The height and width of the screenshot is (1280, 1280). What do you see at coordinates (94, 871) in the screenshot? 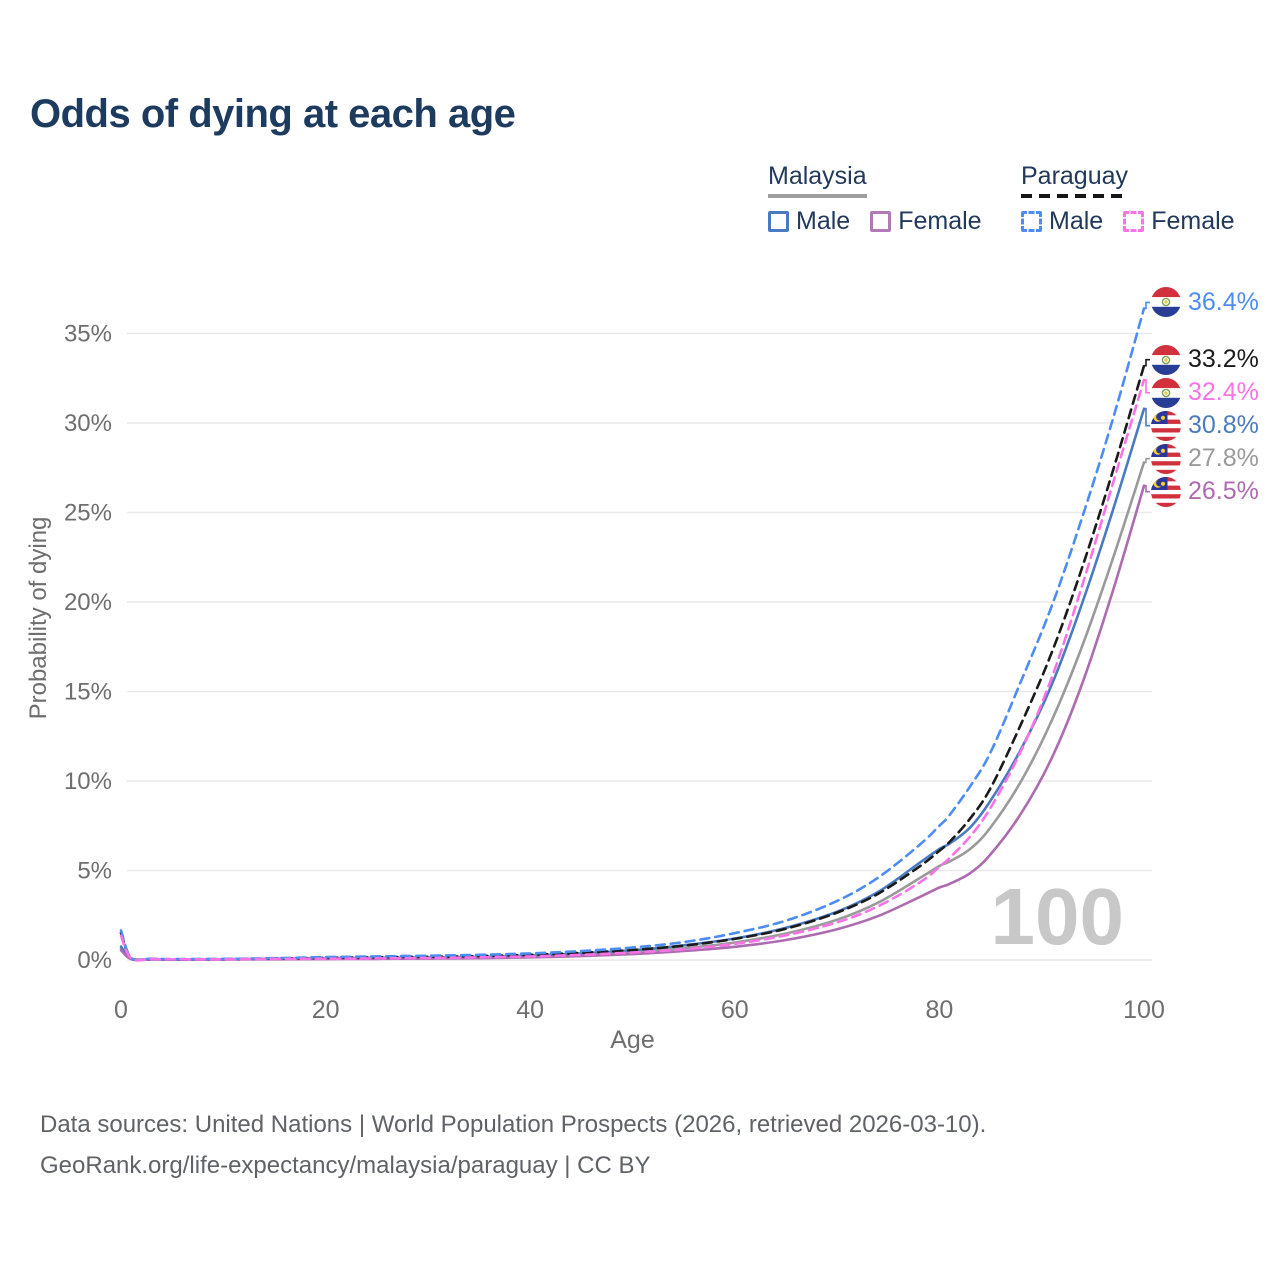
I see `y-tick-label: 5%` at bounding box center [94, 871].